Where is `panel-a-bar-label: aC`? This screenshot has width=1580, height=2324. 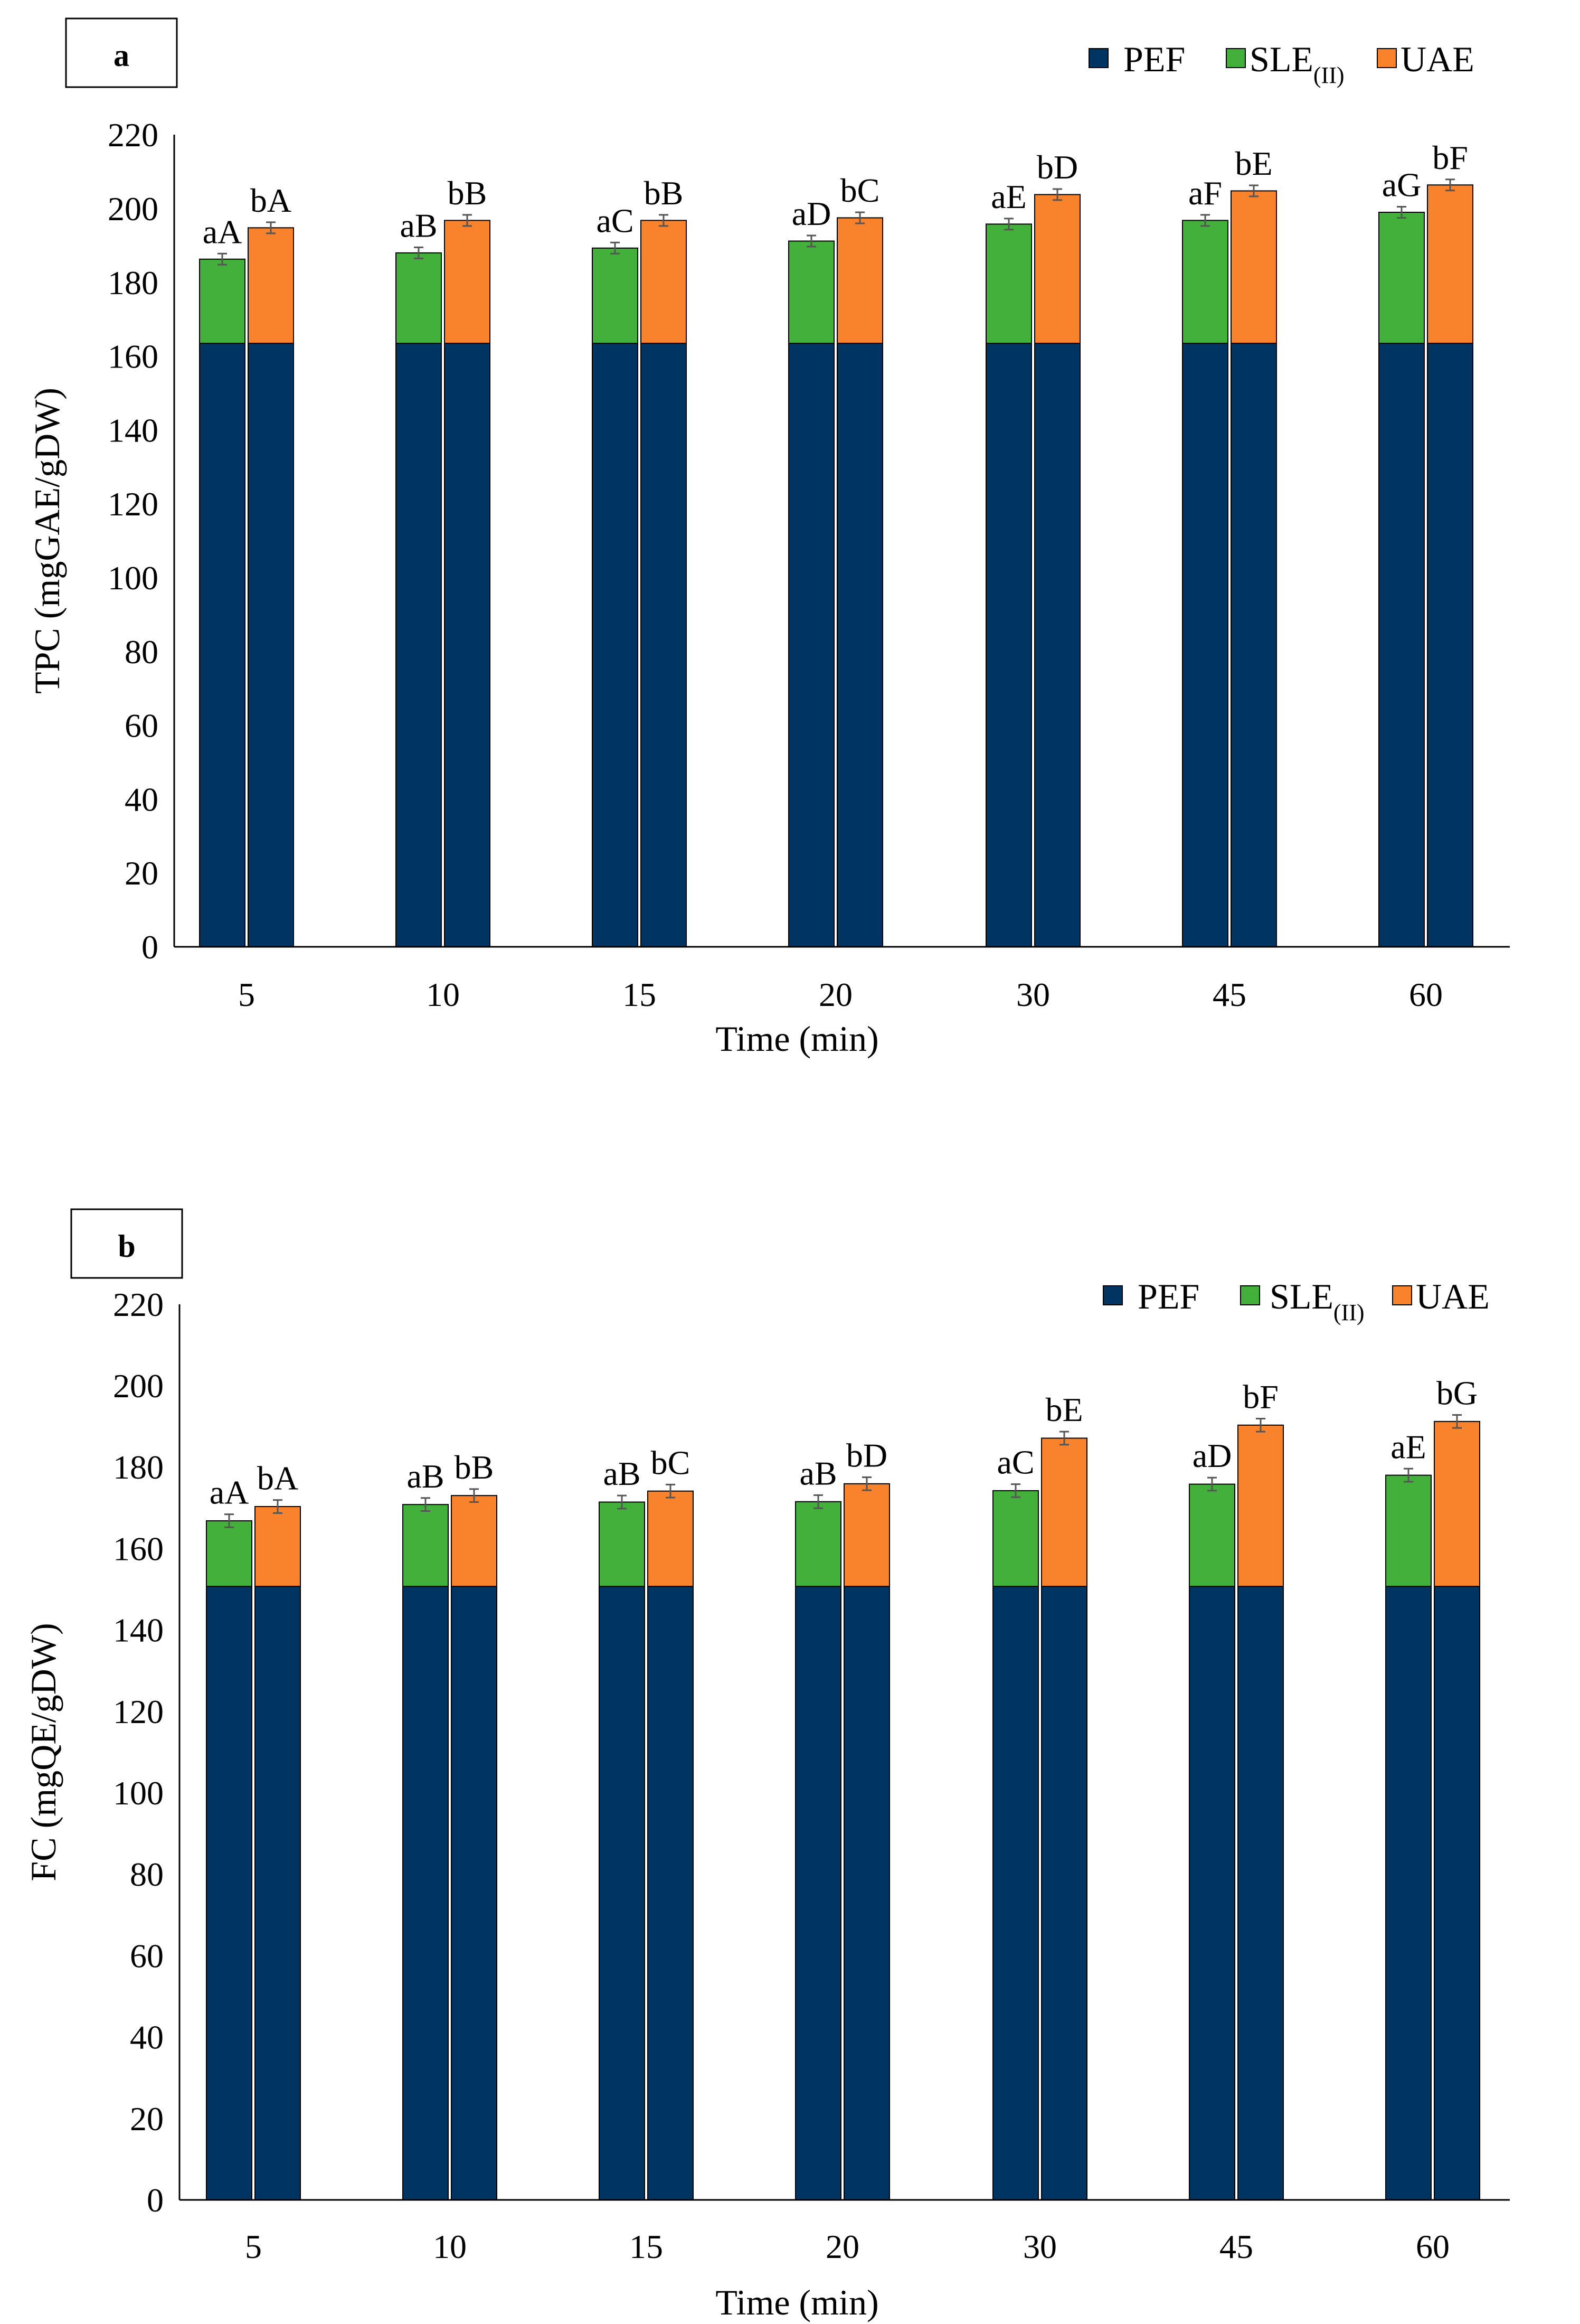
panel-a-bar-label: aC is located at coordinates (614, 220).